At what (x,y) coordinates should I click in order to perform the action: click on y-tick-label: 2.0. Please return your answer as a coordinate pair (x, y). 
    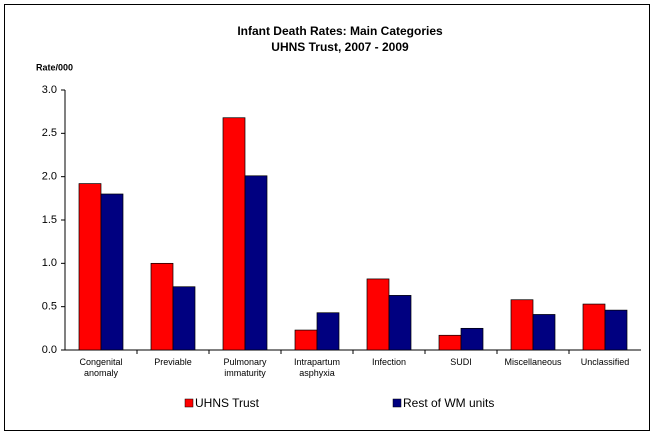
    Looking at the image, I should click on (49, 177).